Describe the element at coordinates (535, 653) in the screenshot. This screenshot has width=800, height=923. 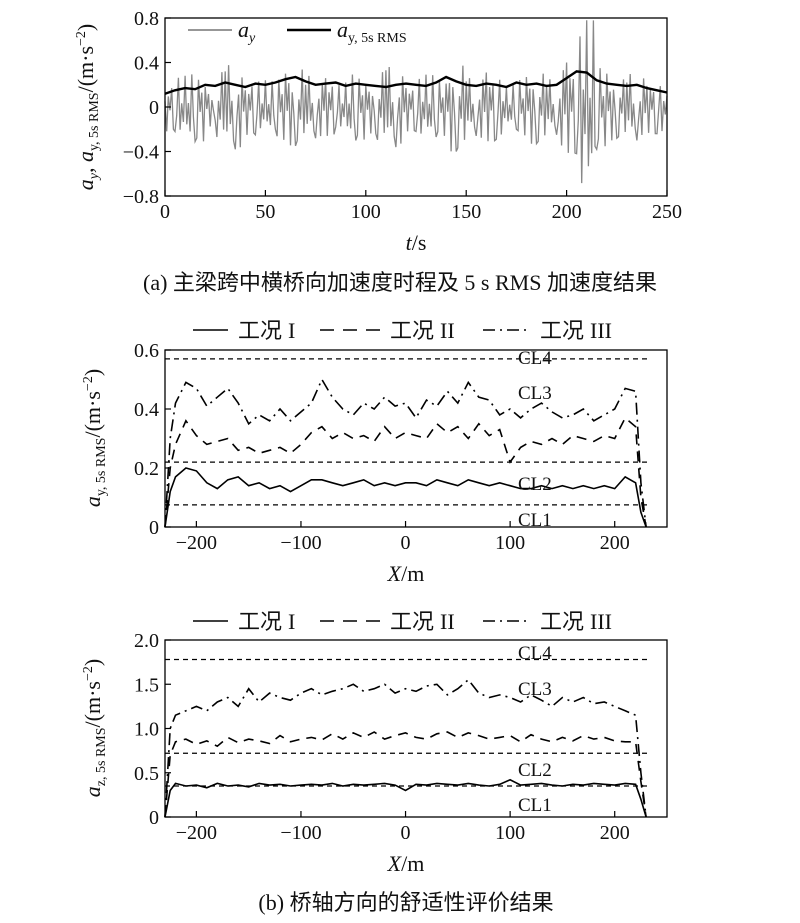
I see `panel-b2-cl4-label: CL4` at that location.